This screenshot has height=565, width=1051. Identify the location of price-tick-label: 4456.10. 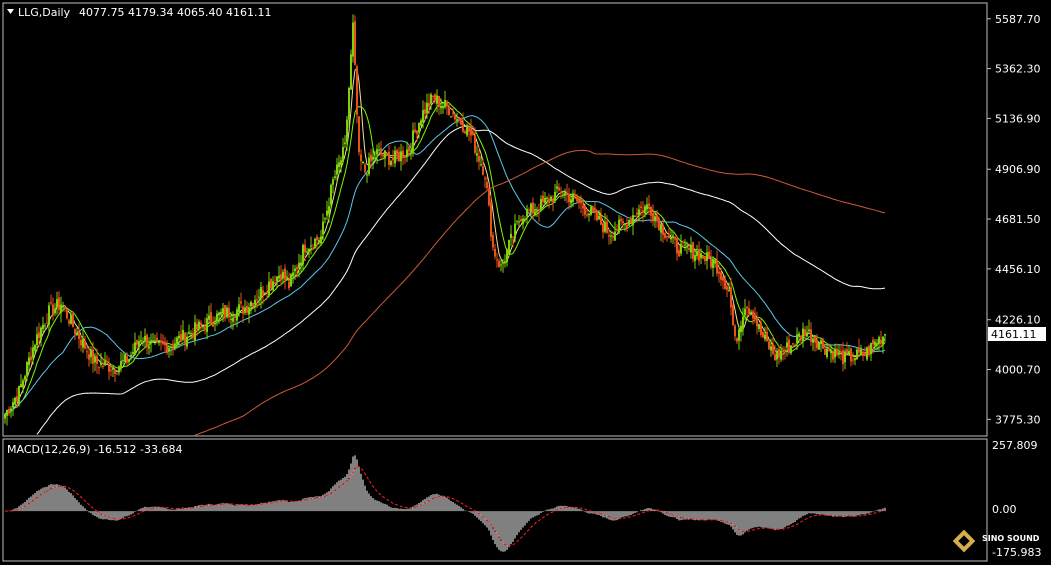
(1018, 269).